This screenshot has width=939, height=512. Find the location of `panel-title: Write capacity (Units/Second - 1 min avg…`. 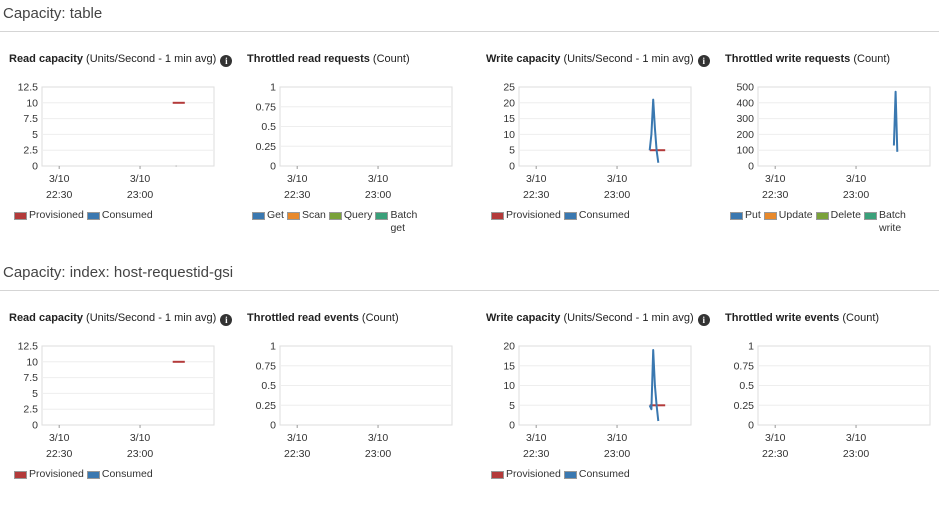

panel-title: Write capacity (Units/Second - 1 min avg… is located at coordinates (598, 319).